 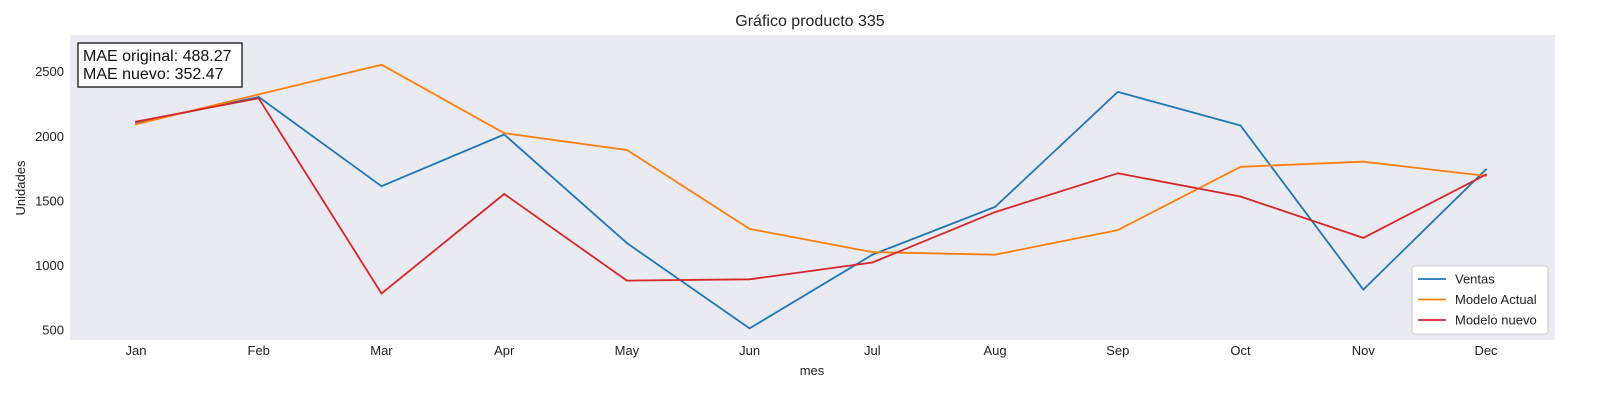 I want to click on data-point-modelo-nuevo-jul, so click(x=872, y=262).